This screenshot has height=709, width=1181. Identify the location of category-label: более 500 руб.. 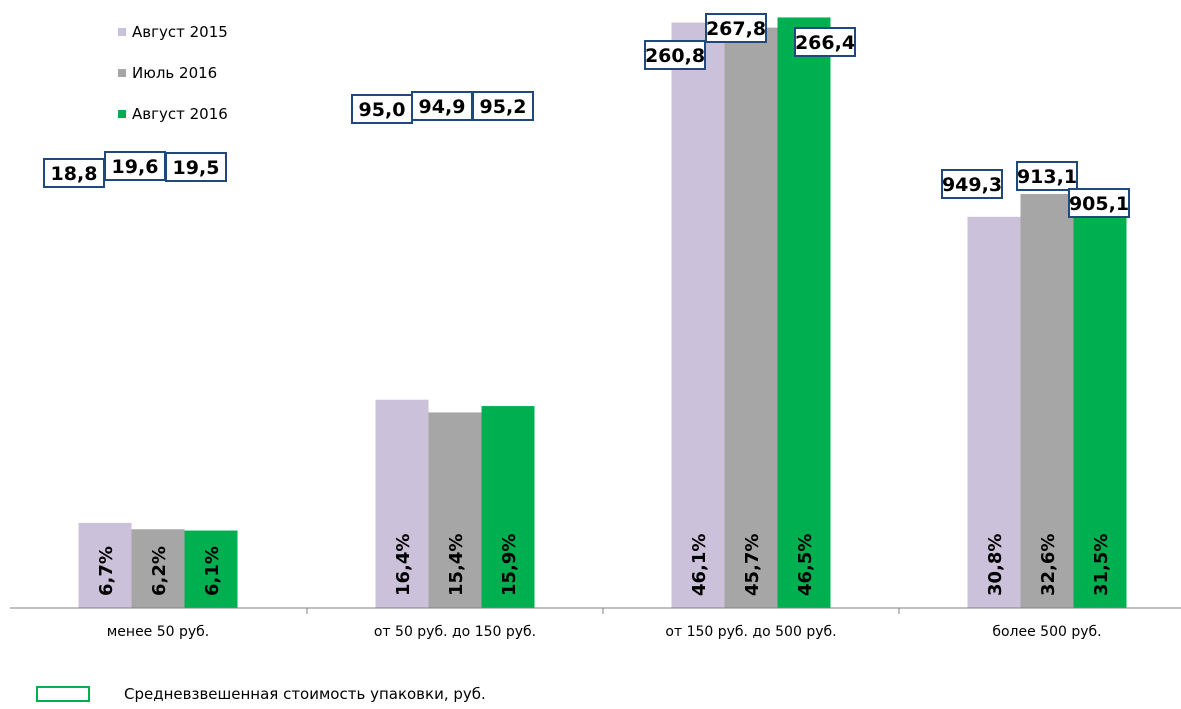
(1046, 632).